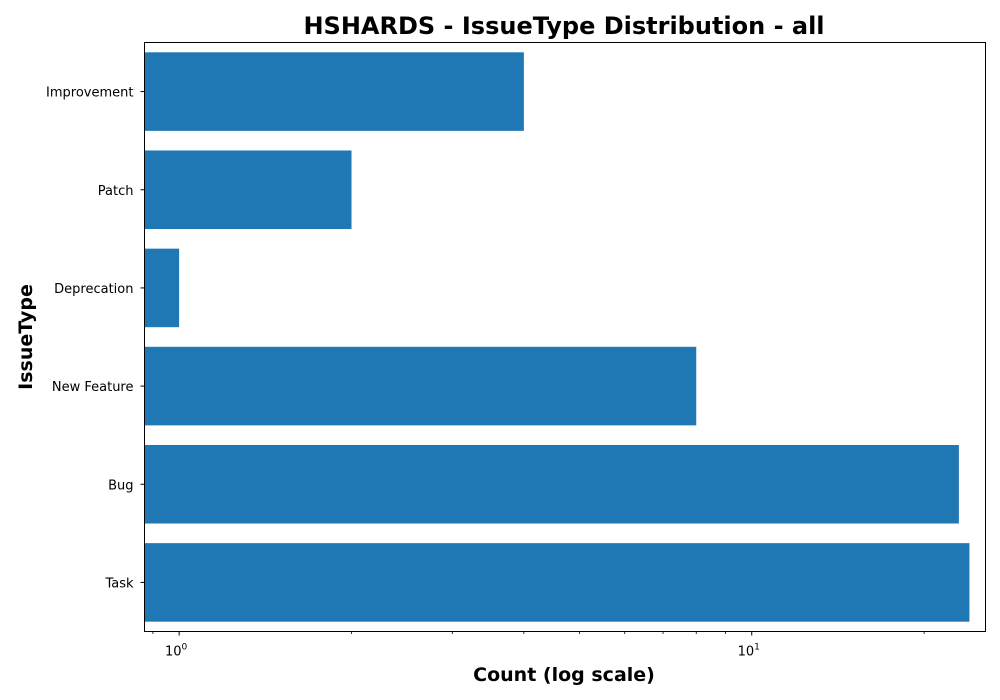  I want to click on x-axis-ticks: 100 10¹, so click(538, 645).